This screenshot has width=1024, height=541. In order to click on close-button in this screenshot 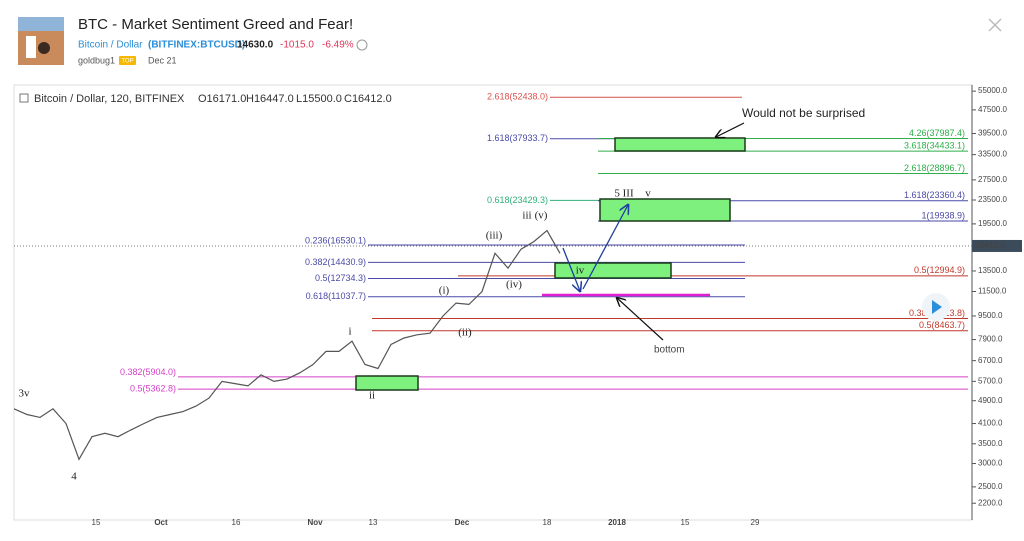, I will do `click(995, 25)`.